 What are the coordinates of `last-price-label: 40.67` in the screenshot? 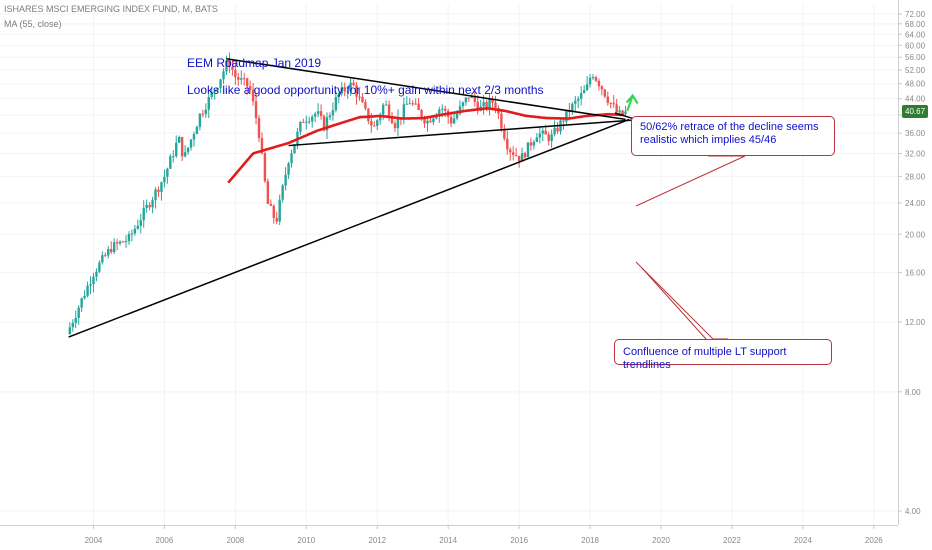 It's located at (915, 112).